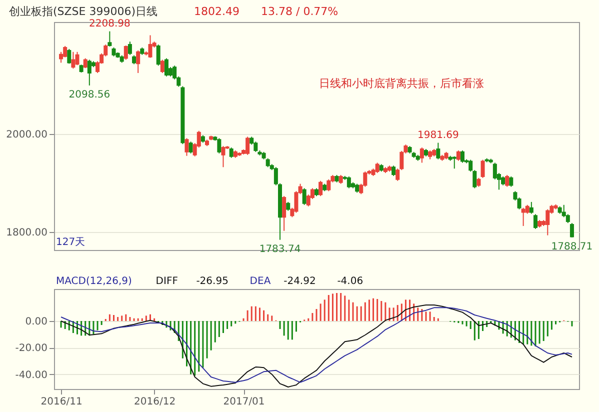 The height and width of the screenshot is (416, 600). I want to click on annotation: 1788.71, so click(572, 246).